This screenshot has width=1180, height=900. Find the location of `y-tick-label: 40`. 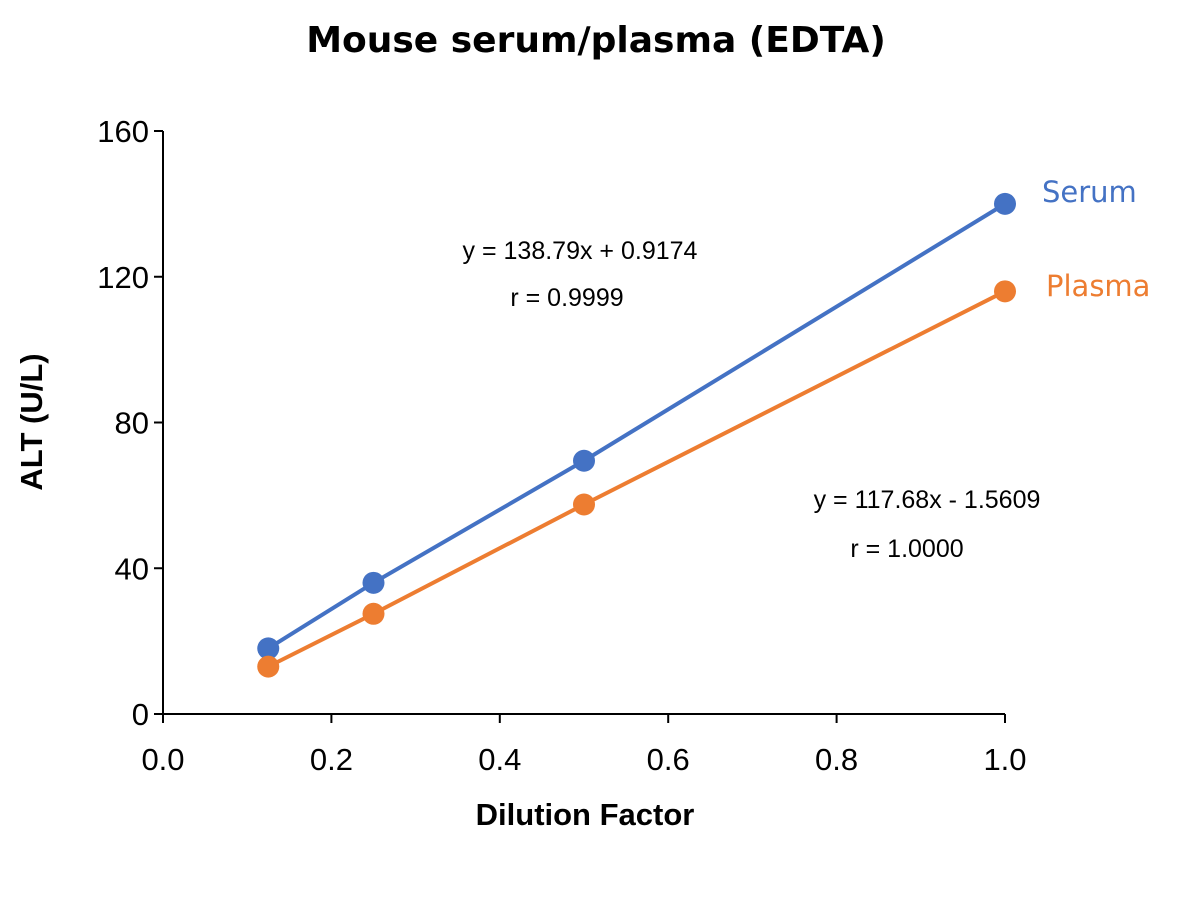

y-tick-label: 40 is located at coordinates (132, 568).